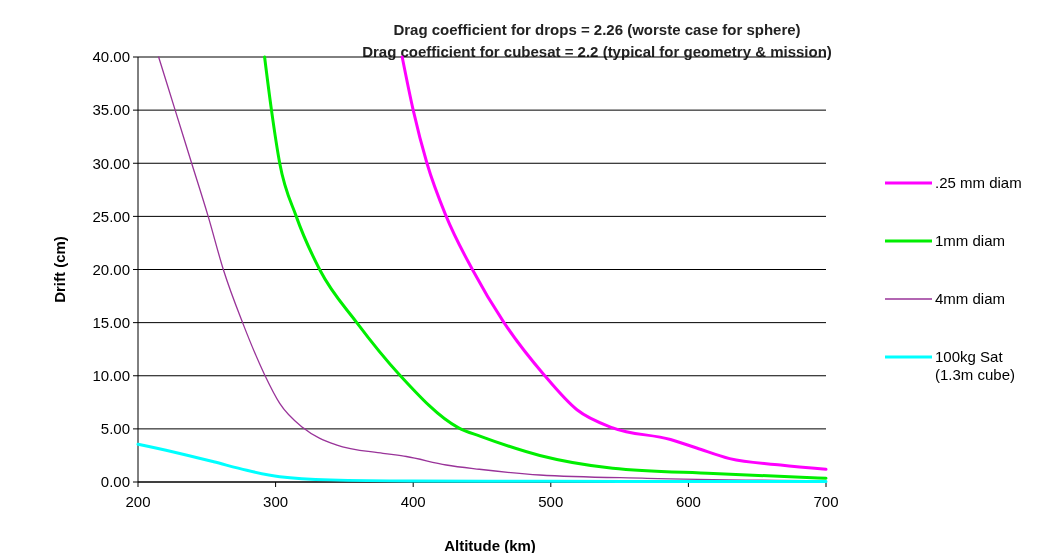 The height and width of the screenshot is (553, 1057). Describe the element at coordinates (115, 482) in the screenshot. I see `y-tick-label: 0.00` at that location.